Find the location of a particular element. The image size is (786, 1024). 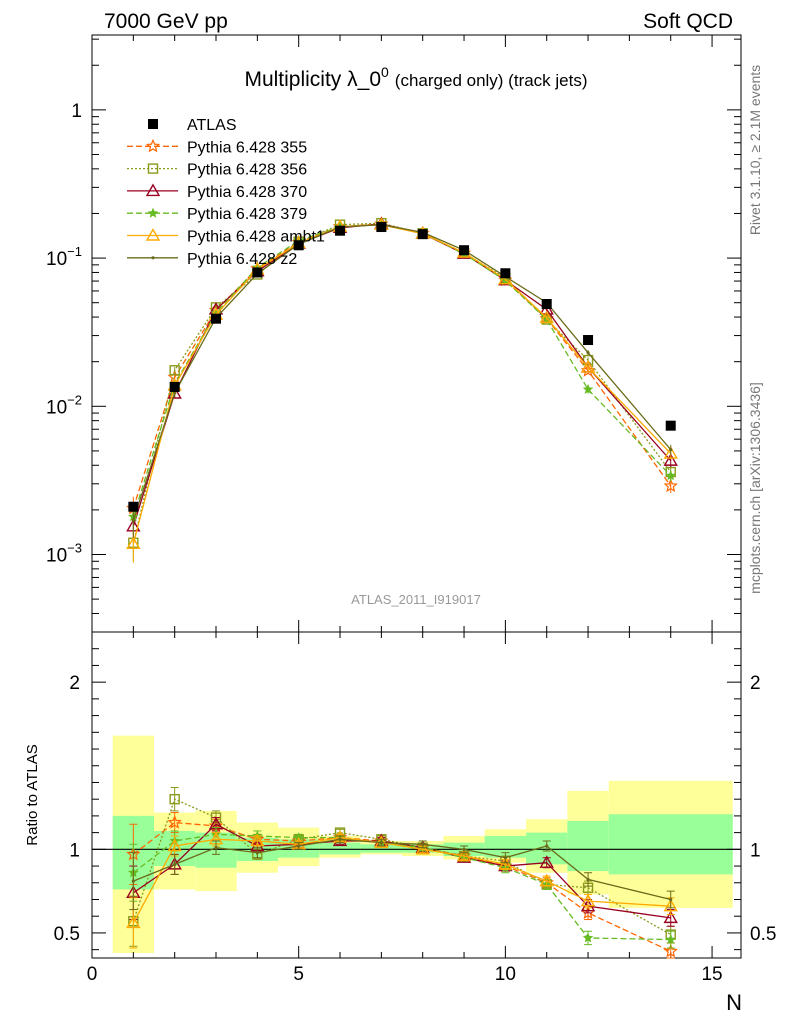

legend-marker-p355 is located at coordinates (153, 145).